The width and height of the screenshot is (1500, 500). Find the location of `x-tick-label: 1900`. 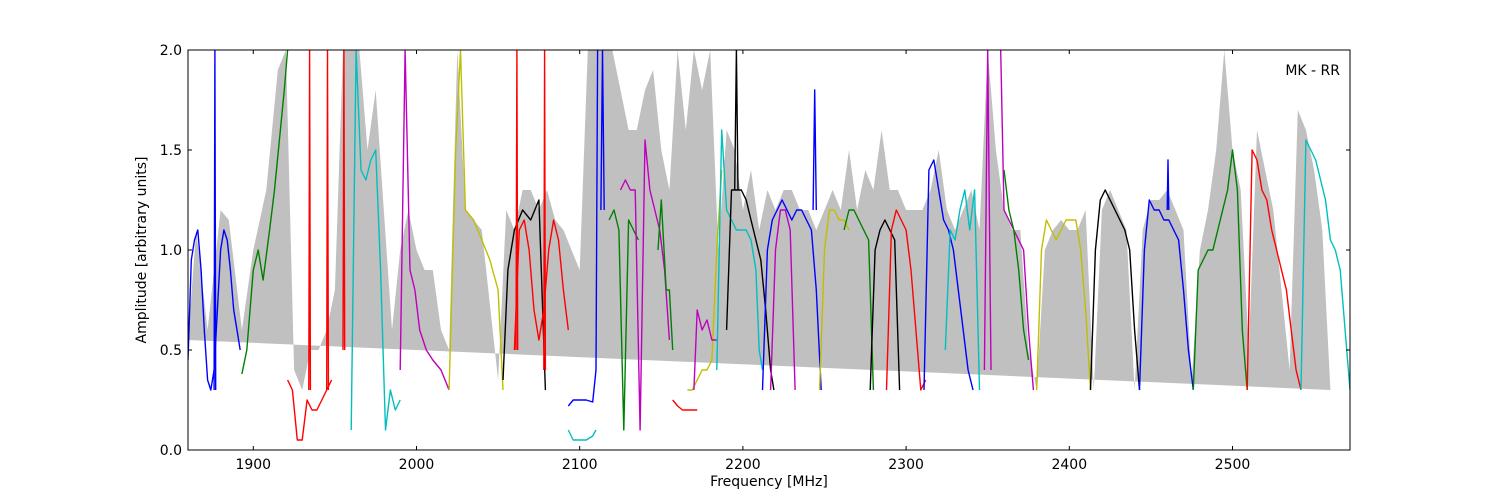

x-tick-label: 1900 is located at coordinates (253, 465).